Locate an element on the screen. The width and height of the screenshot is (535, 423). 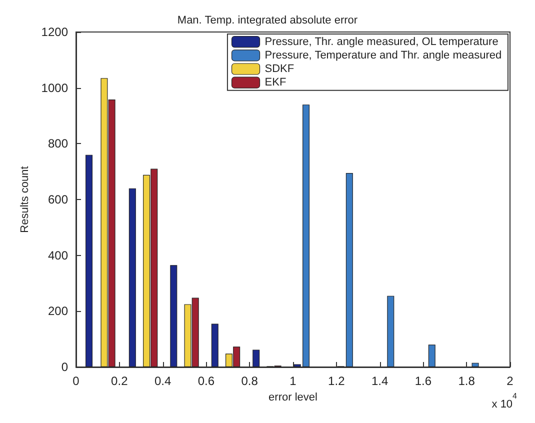
x-tick-label: 0 is located at coordinates (76, 381).